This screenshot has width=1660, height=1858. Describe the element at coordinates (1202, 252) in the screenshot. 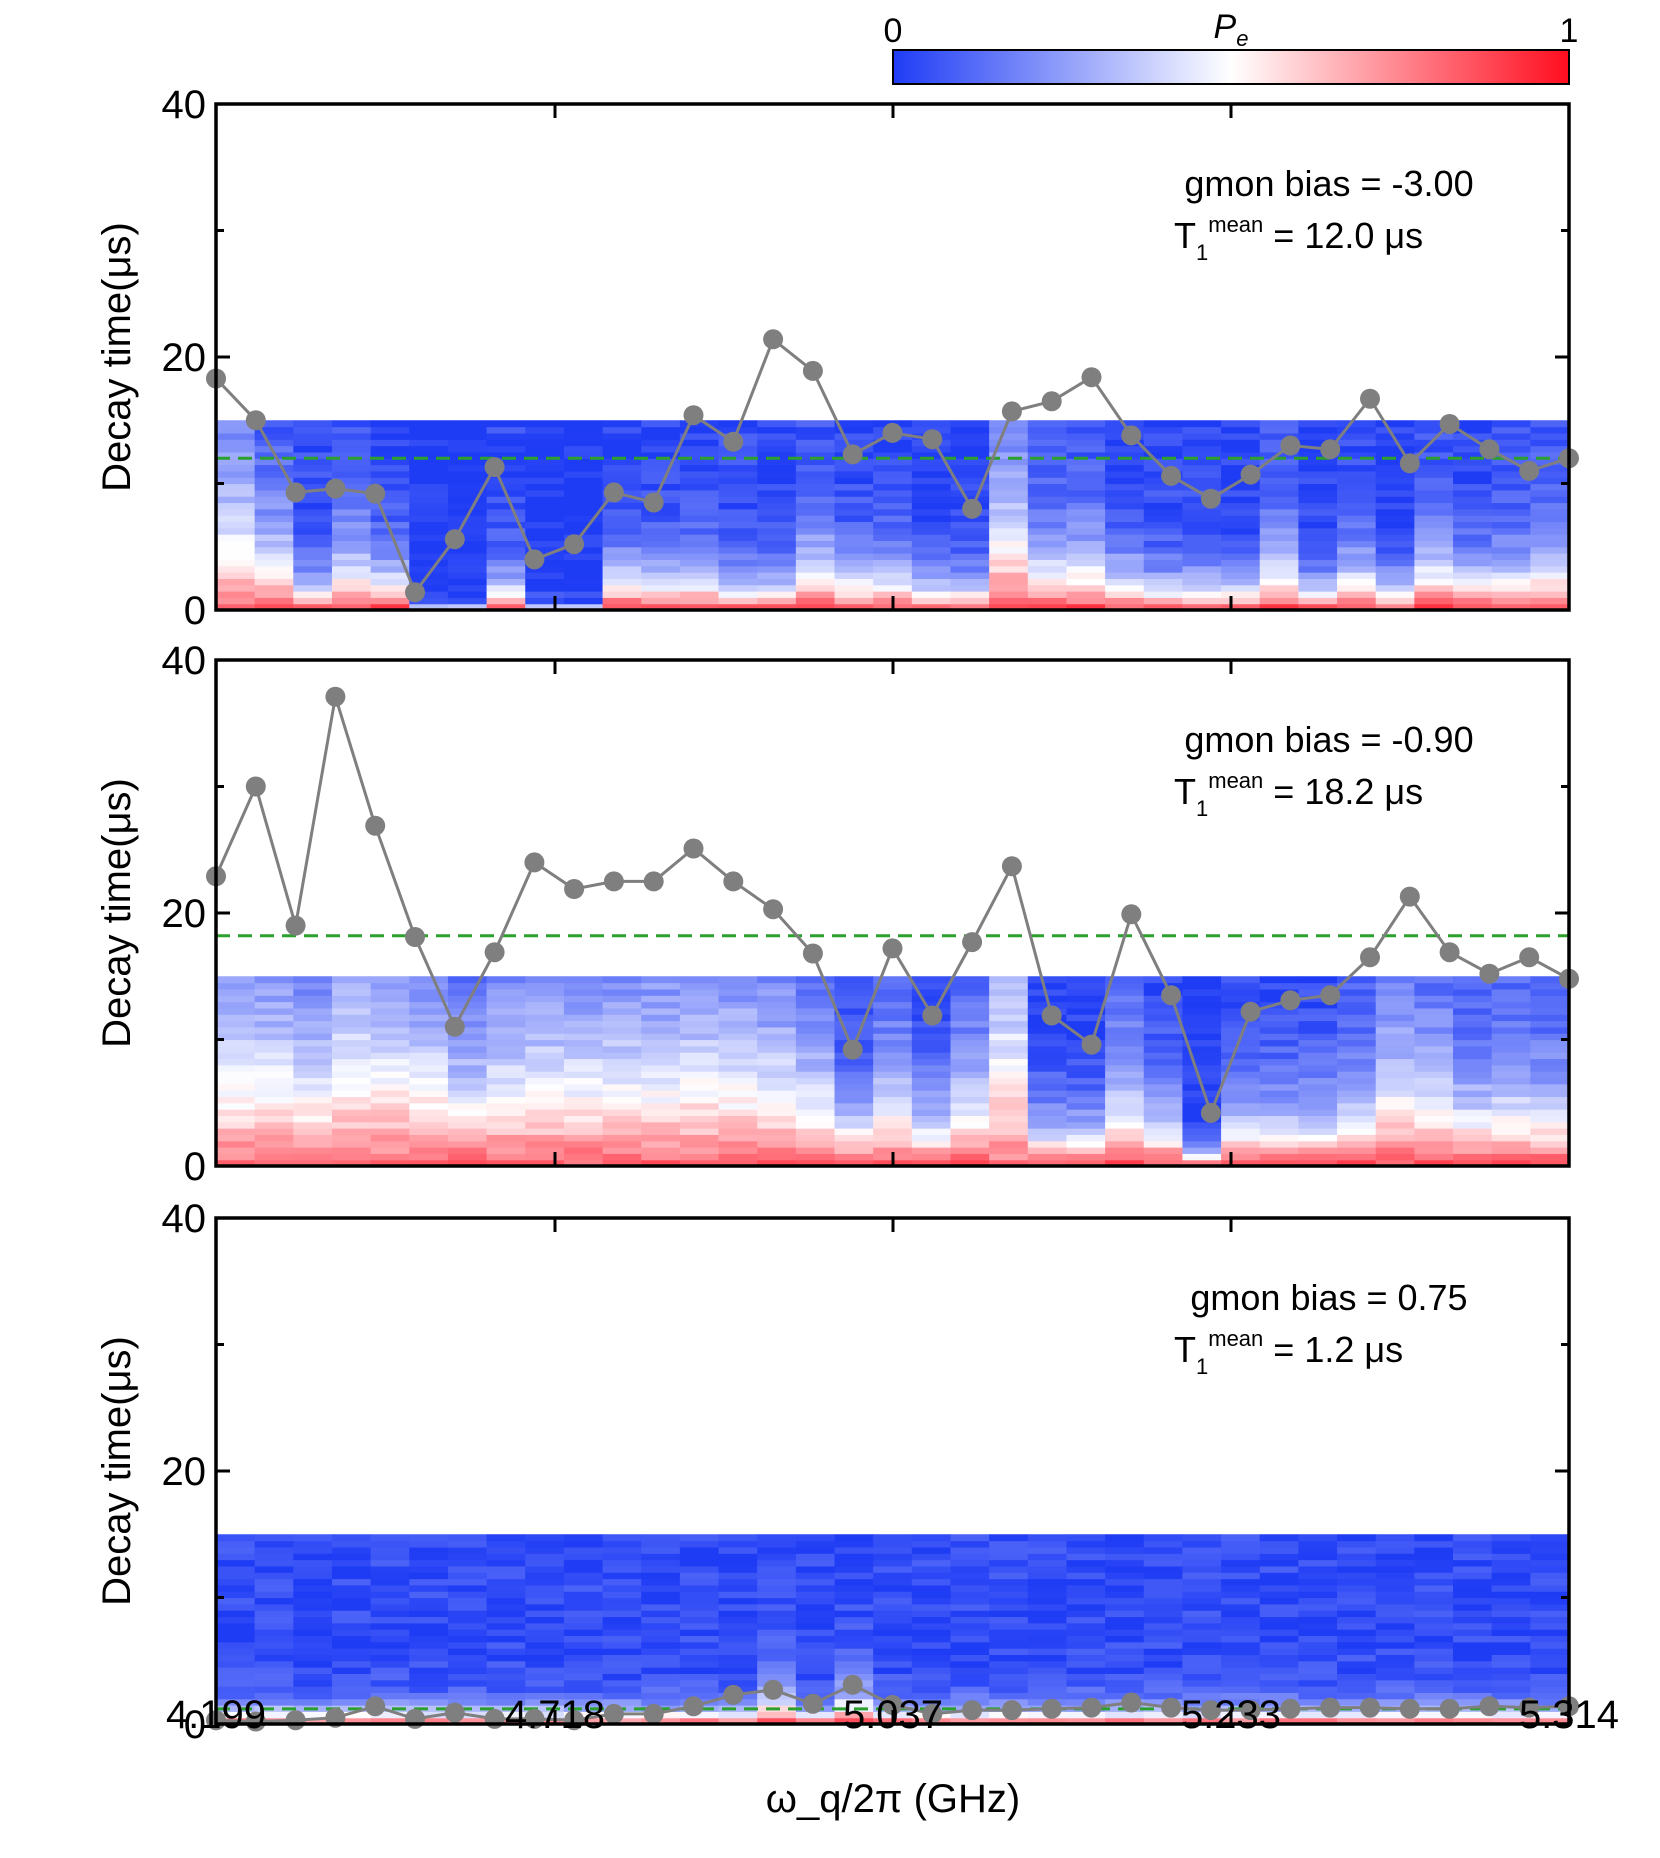

I see `t1-subscript: 1` at that location.